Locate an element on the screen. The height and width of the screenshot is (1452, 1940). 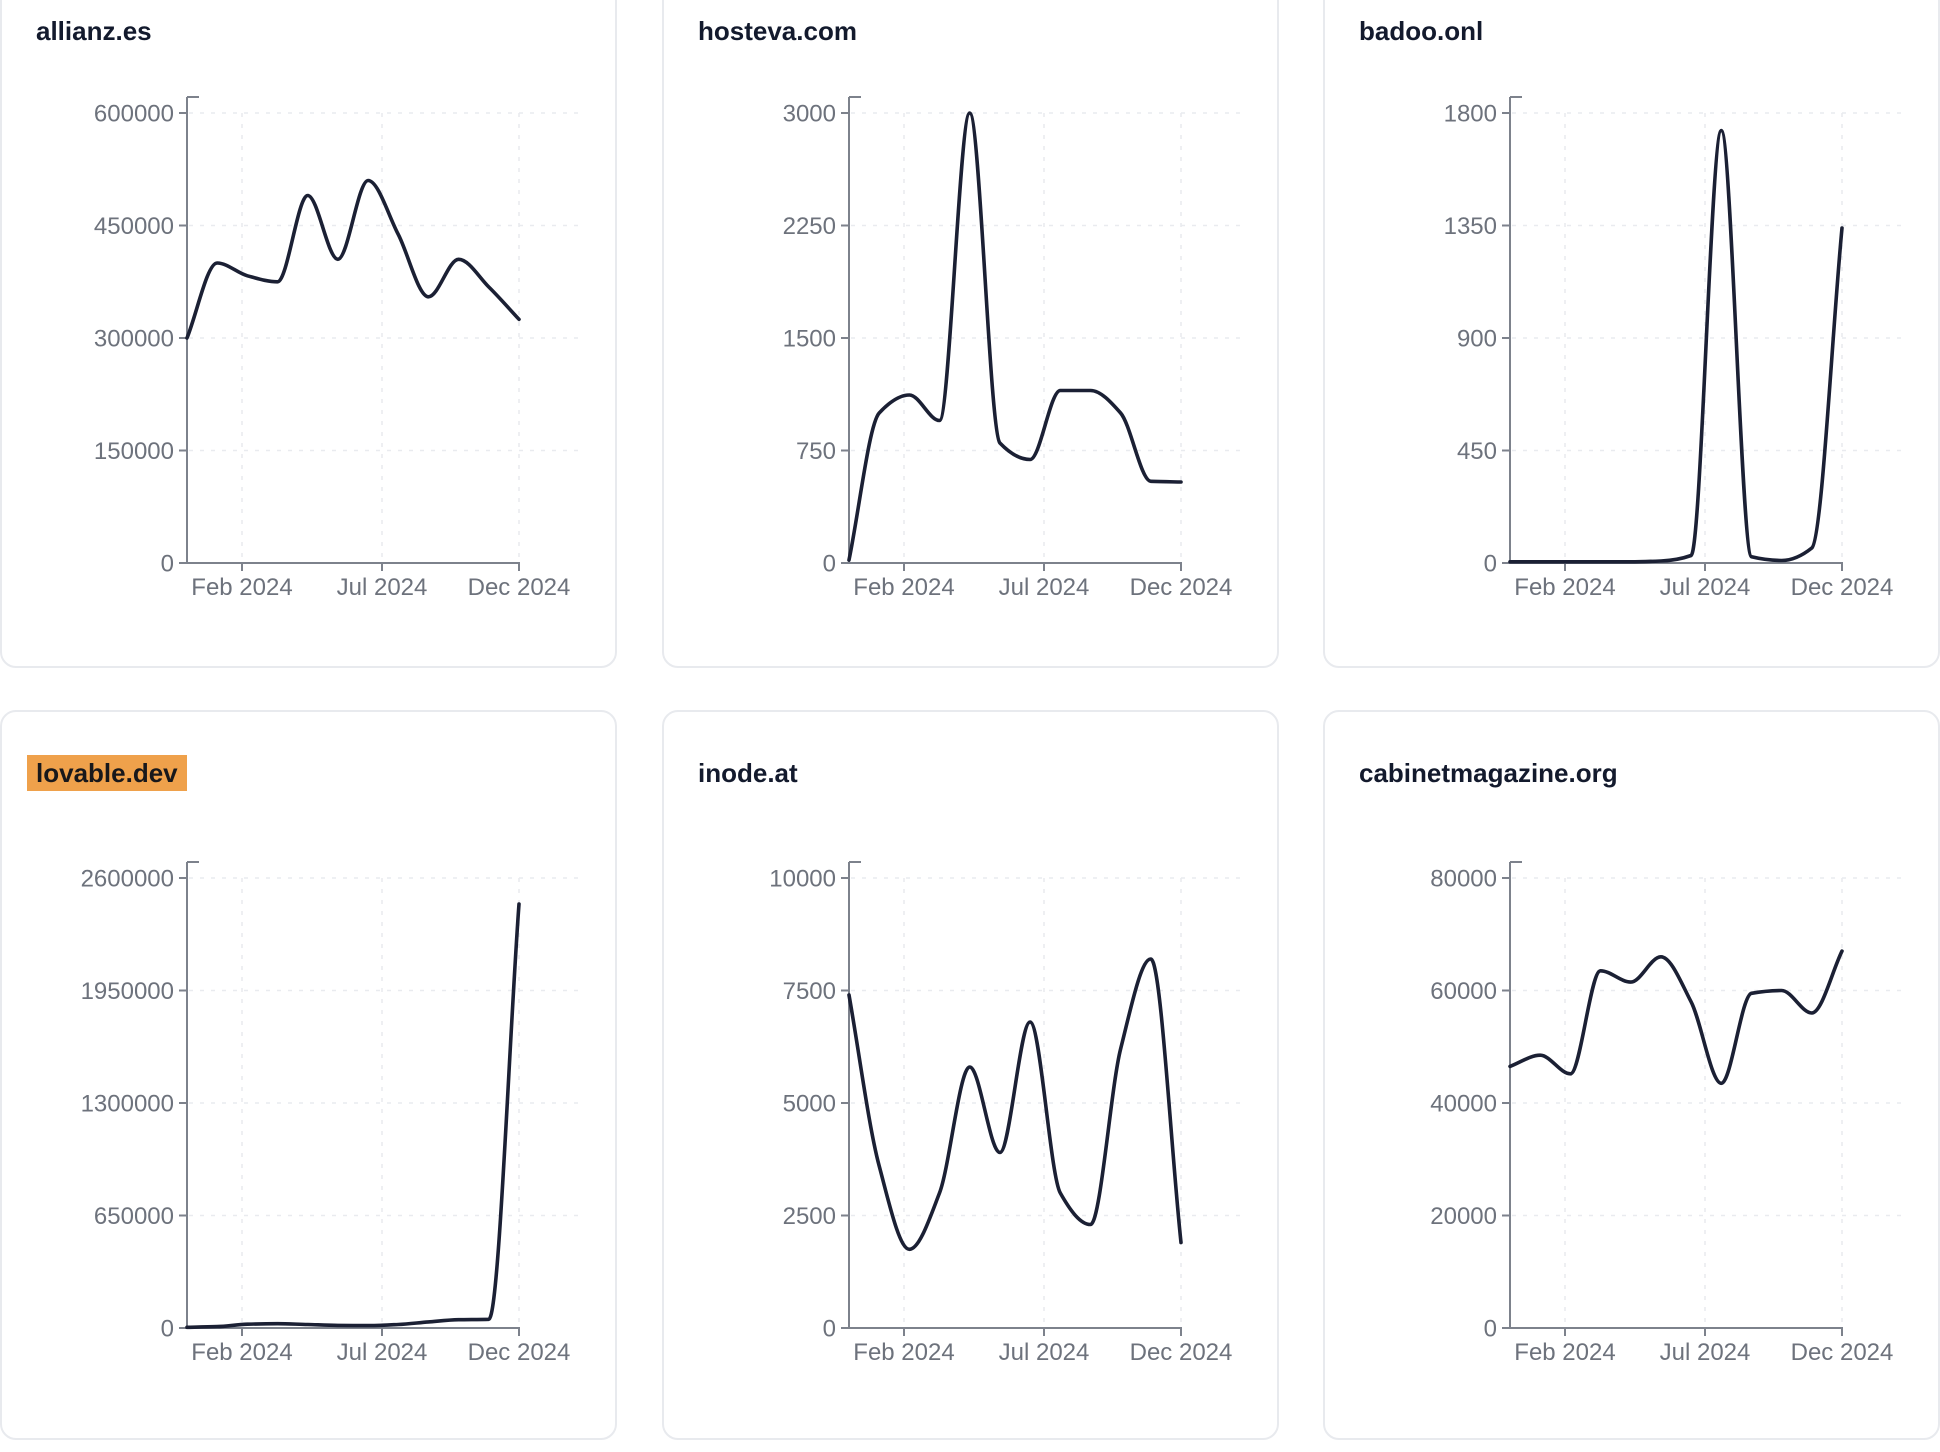
line-chart: 0 750 1500 2250 3000 Feb 2024 Jul 2024 Dec 2024 is located at coordinates (970, 334).